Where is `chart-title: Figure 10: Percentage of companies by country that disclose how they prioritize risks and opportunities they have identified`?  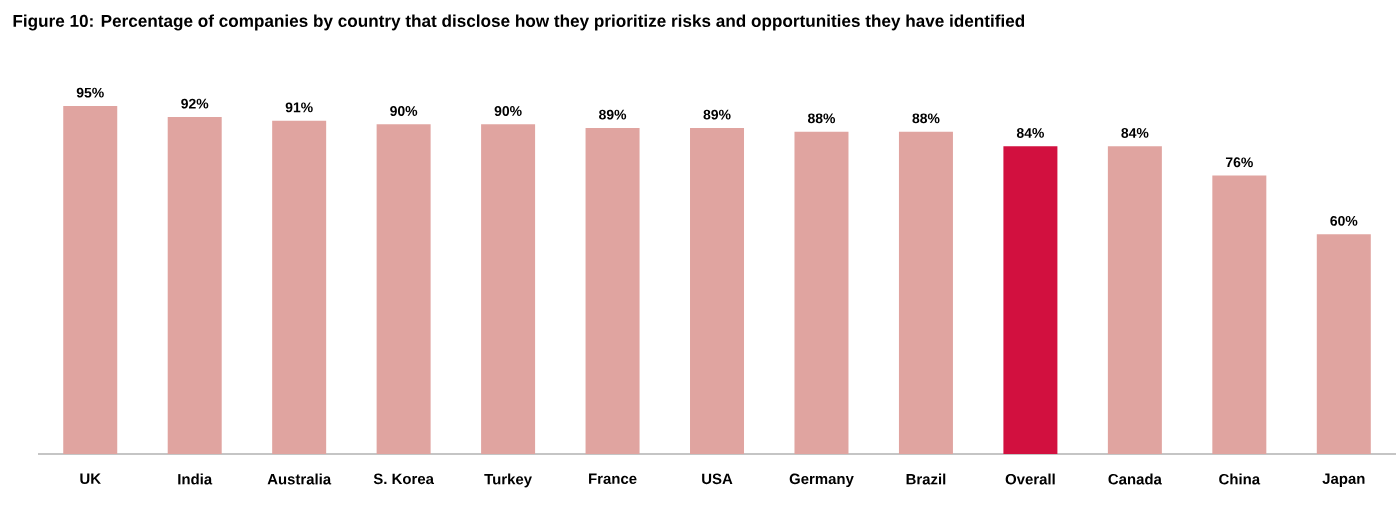
chart-title: Figure 10: Percentage of companies by country that disclose how they prioritize risks and opportunities they have identified is located at coordinates (519, 22).